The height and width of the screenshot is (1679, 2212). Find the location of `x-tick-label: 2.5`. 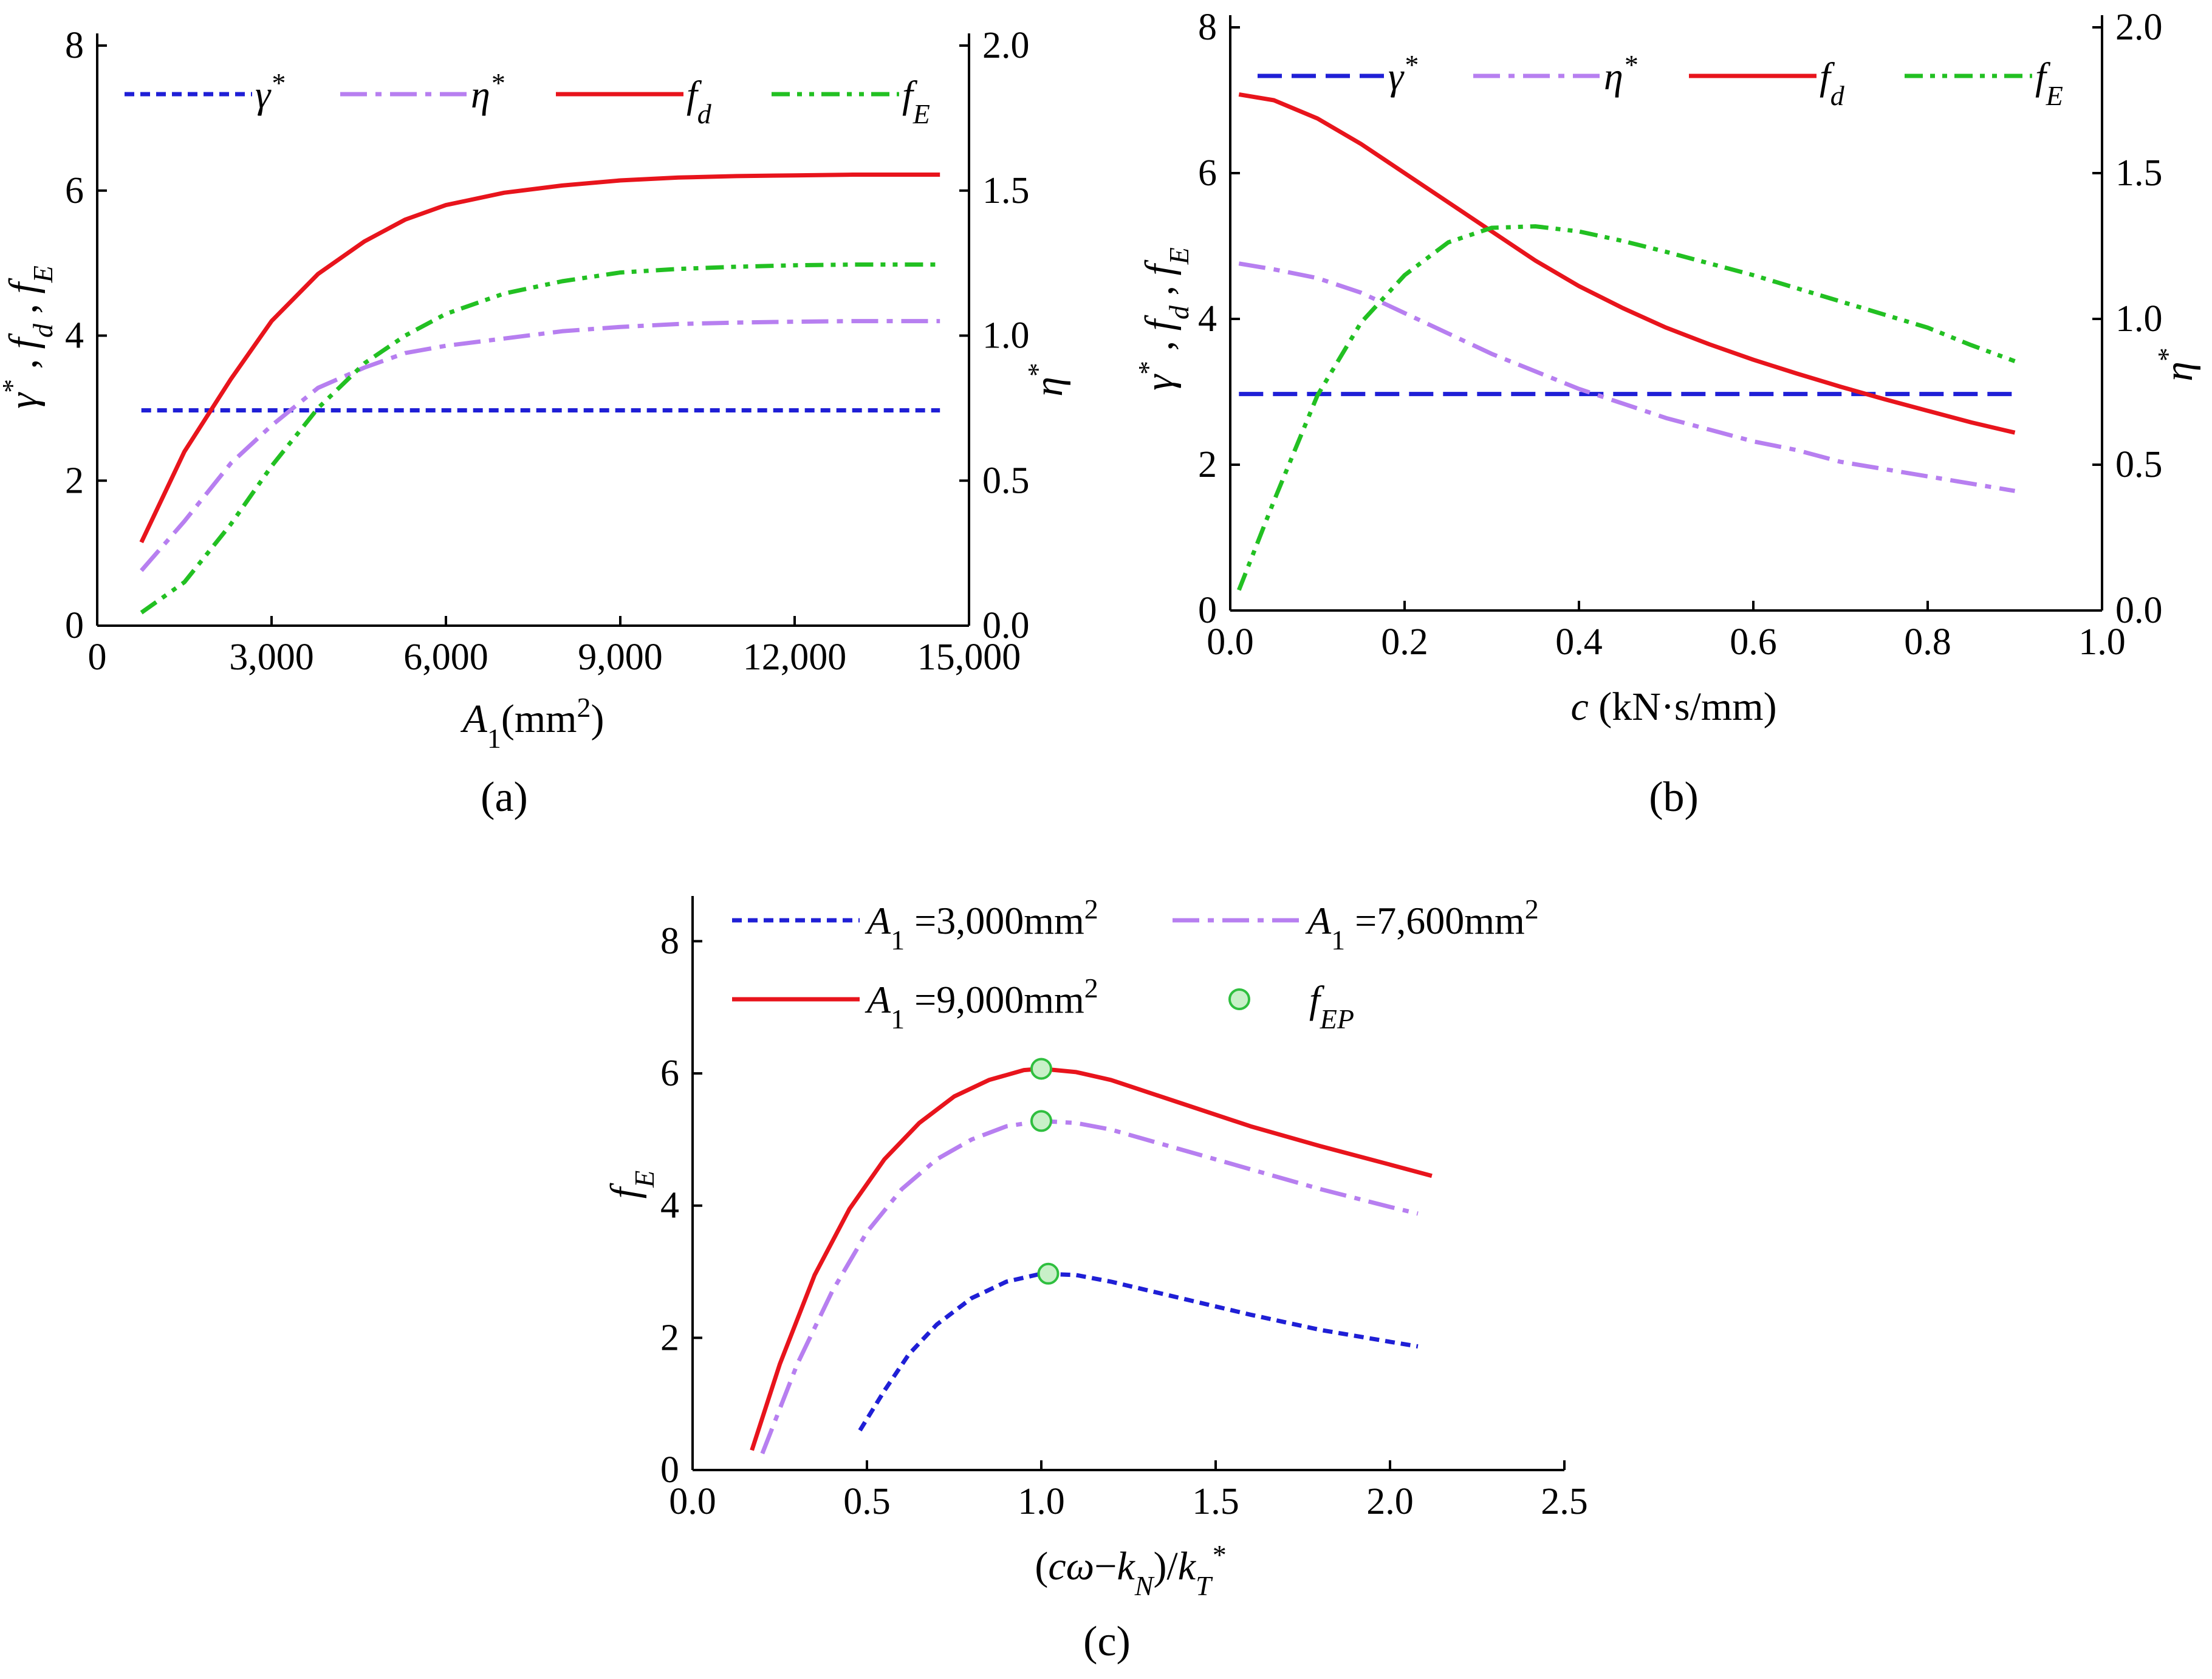

x-tick-label: 2.5 is located at coordinates (1564, 1501).